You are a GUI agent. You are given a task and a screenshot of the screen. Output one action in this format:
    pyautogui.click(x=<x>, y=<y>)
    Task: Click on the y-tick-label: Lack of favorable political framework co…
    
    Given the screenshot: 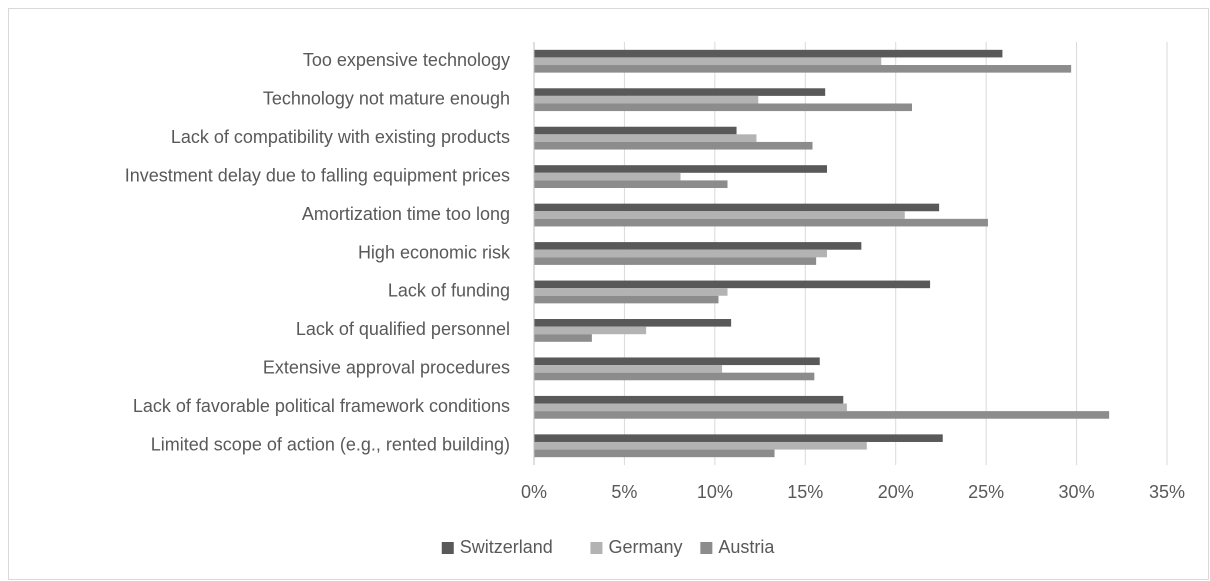 What is the action you would take?
    pyautogui.click(x=321, y=406)
    